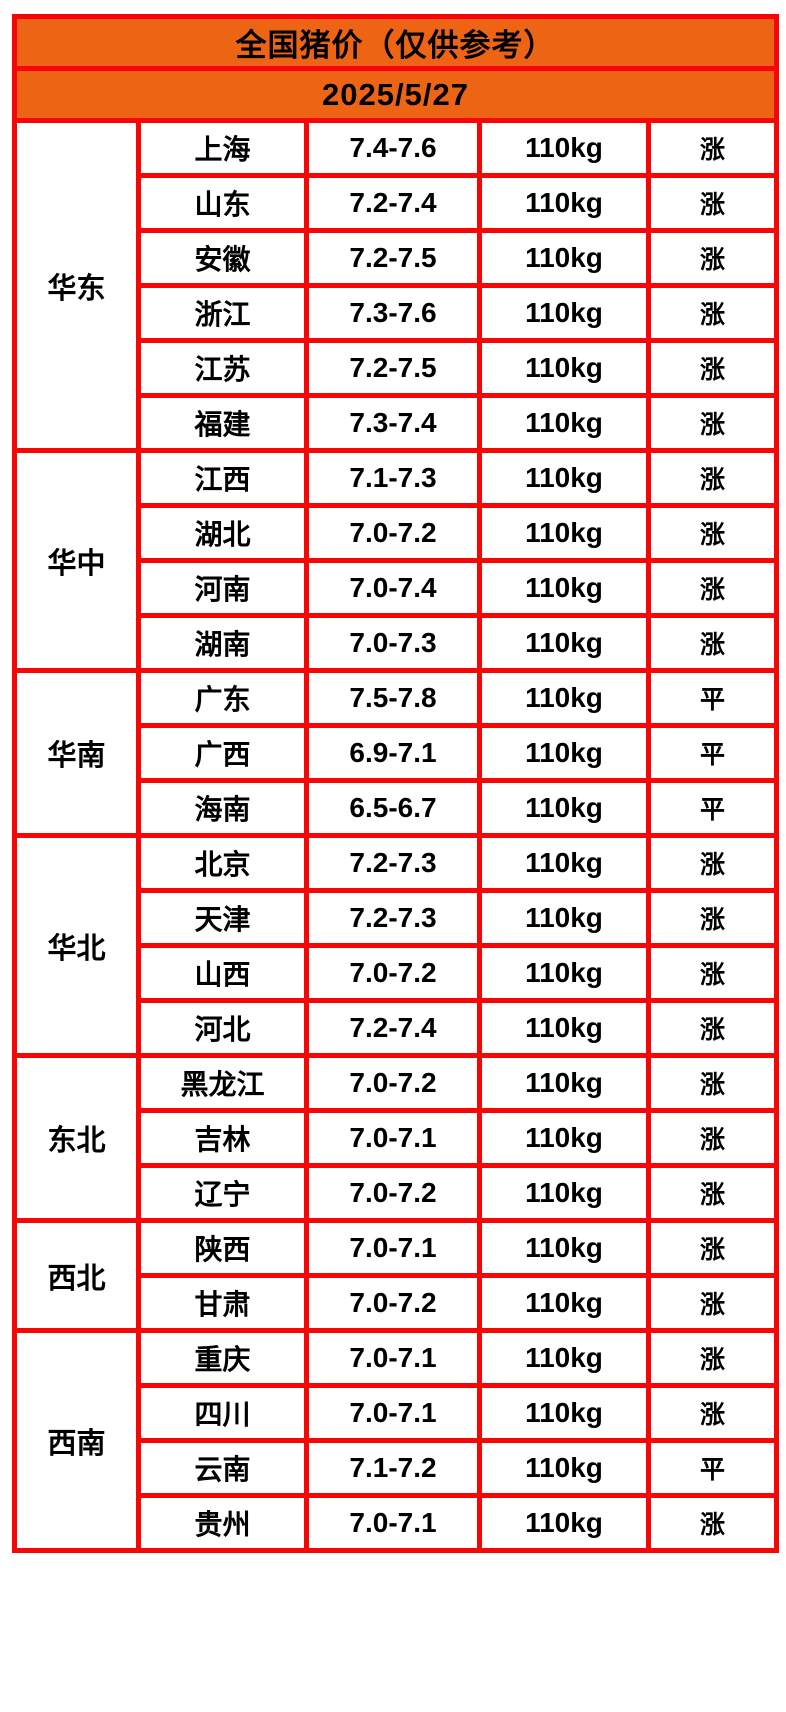  Describe the element at coordinates (393, 698) in the screenshot. I see `price-cell: 7.5-7.8` at that location.